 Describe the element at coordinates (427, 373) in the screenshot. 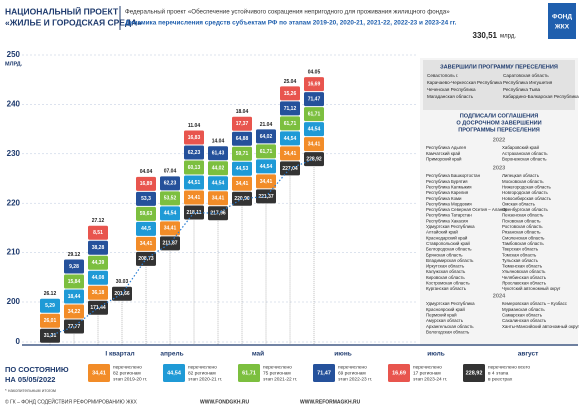

I see `legend-text: 17 регионам` at that location.